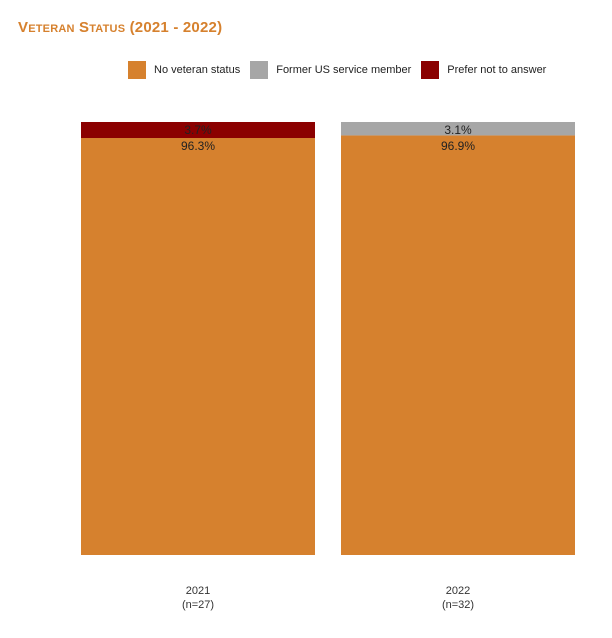 Image resolution: width=612 pixels, height=638 pixels. I want to click on legend-label-no-veteran-status: No veteran status, so click(197, 70).